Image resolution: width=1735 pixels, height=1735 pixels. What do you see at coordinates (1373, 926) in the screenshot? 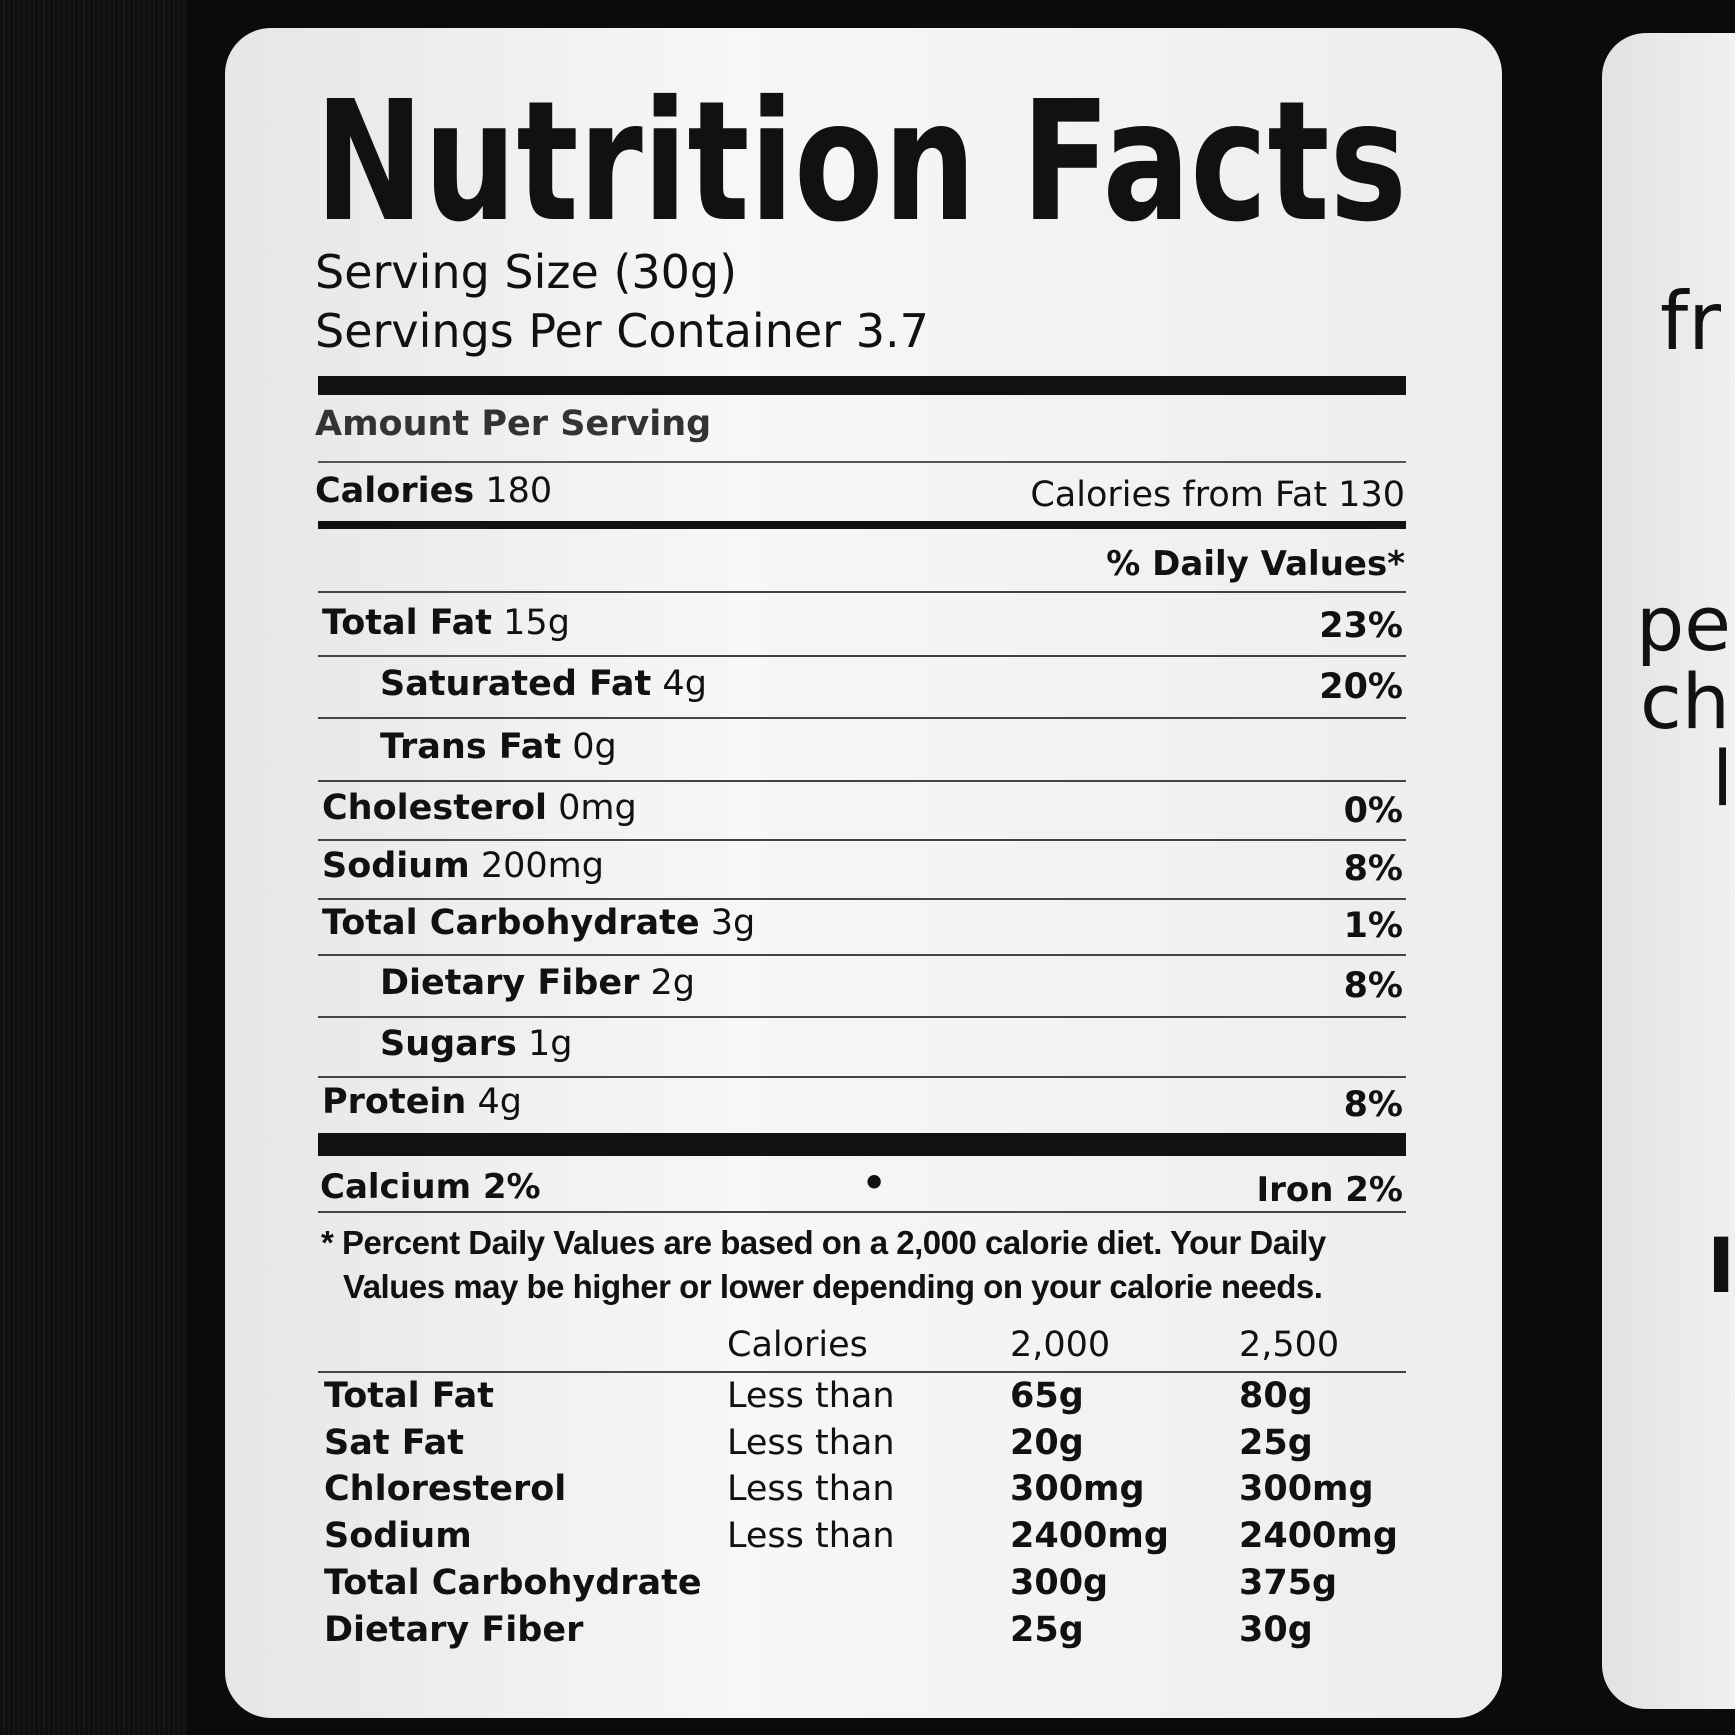
I see `nutrient-daily-value: 1%` at bounding box center [1373, 926].